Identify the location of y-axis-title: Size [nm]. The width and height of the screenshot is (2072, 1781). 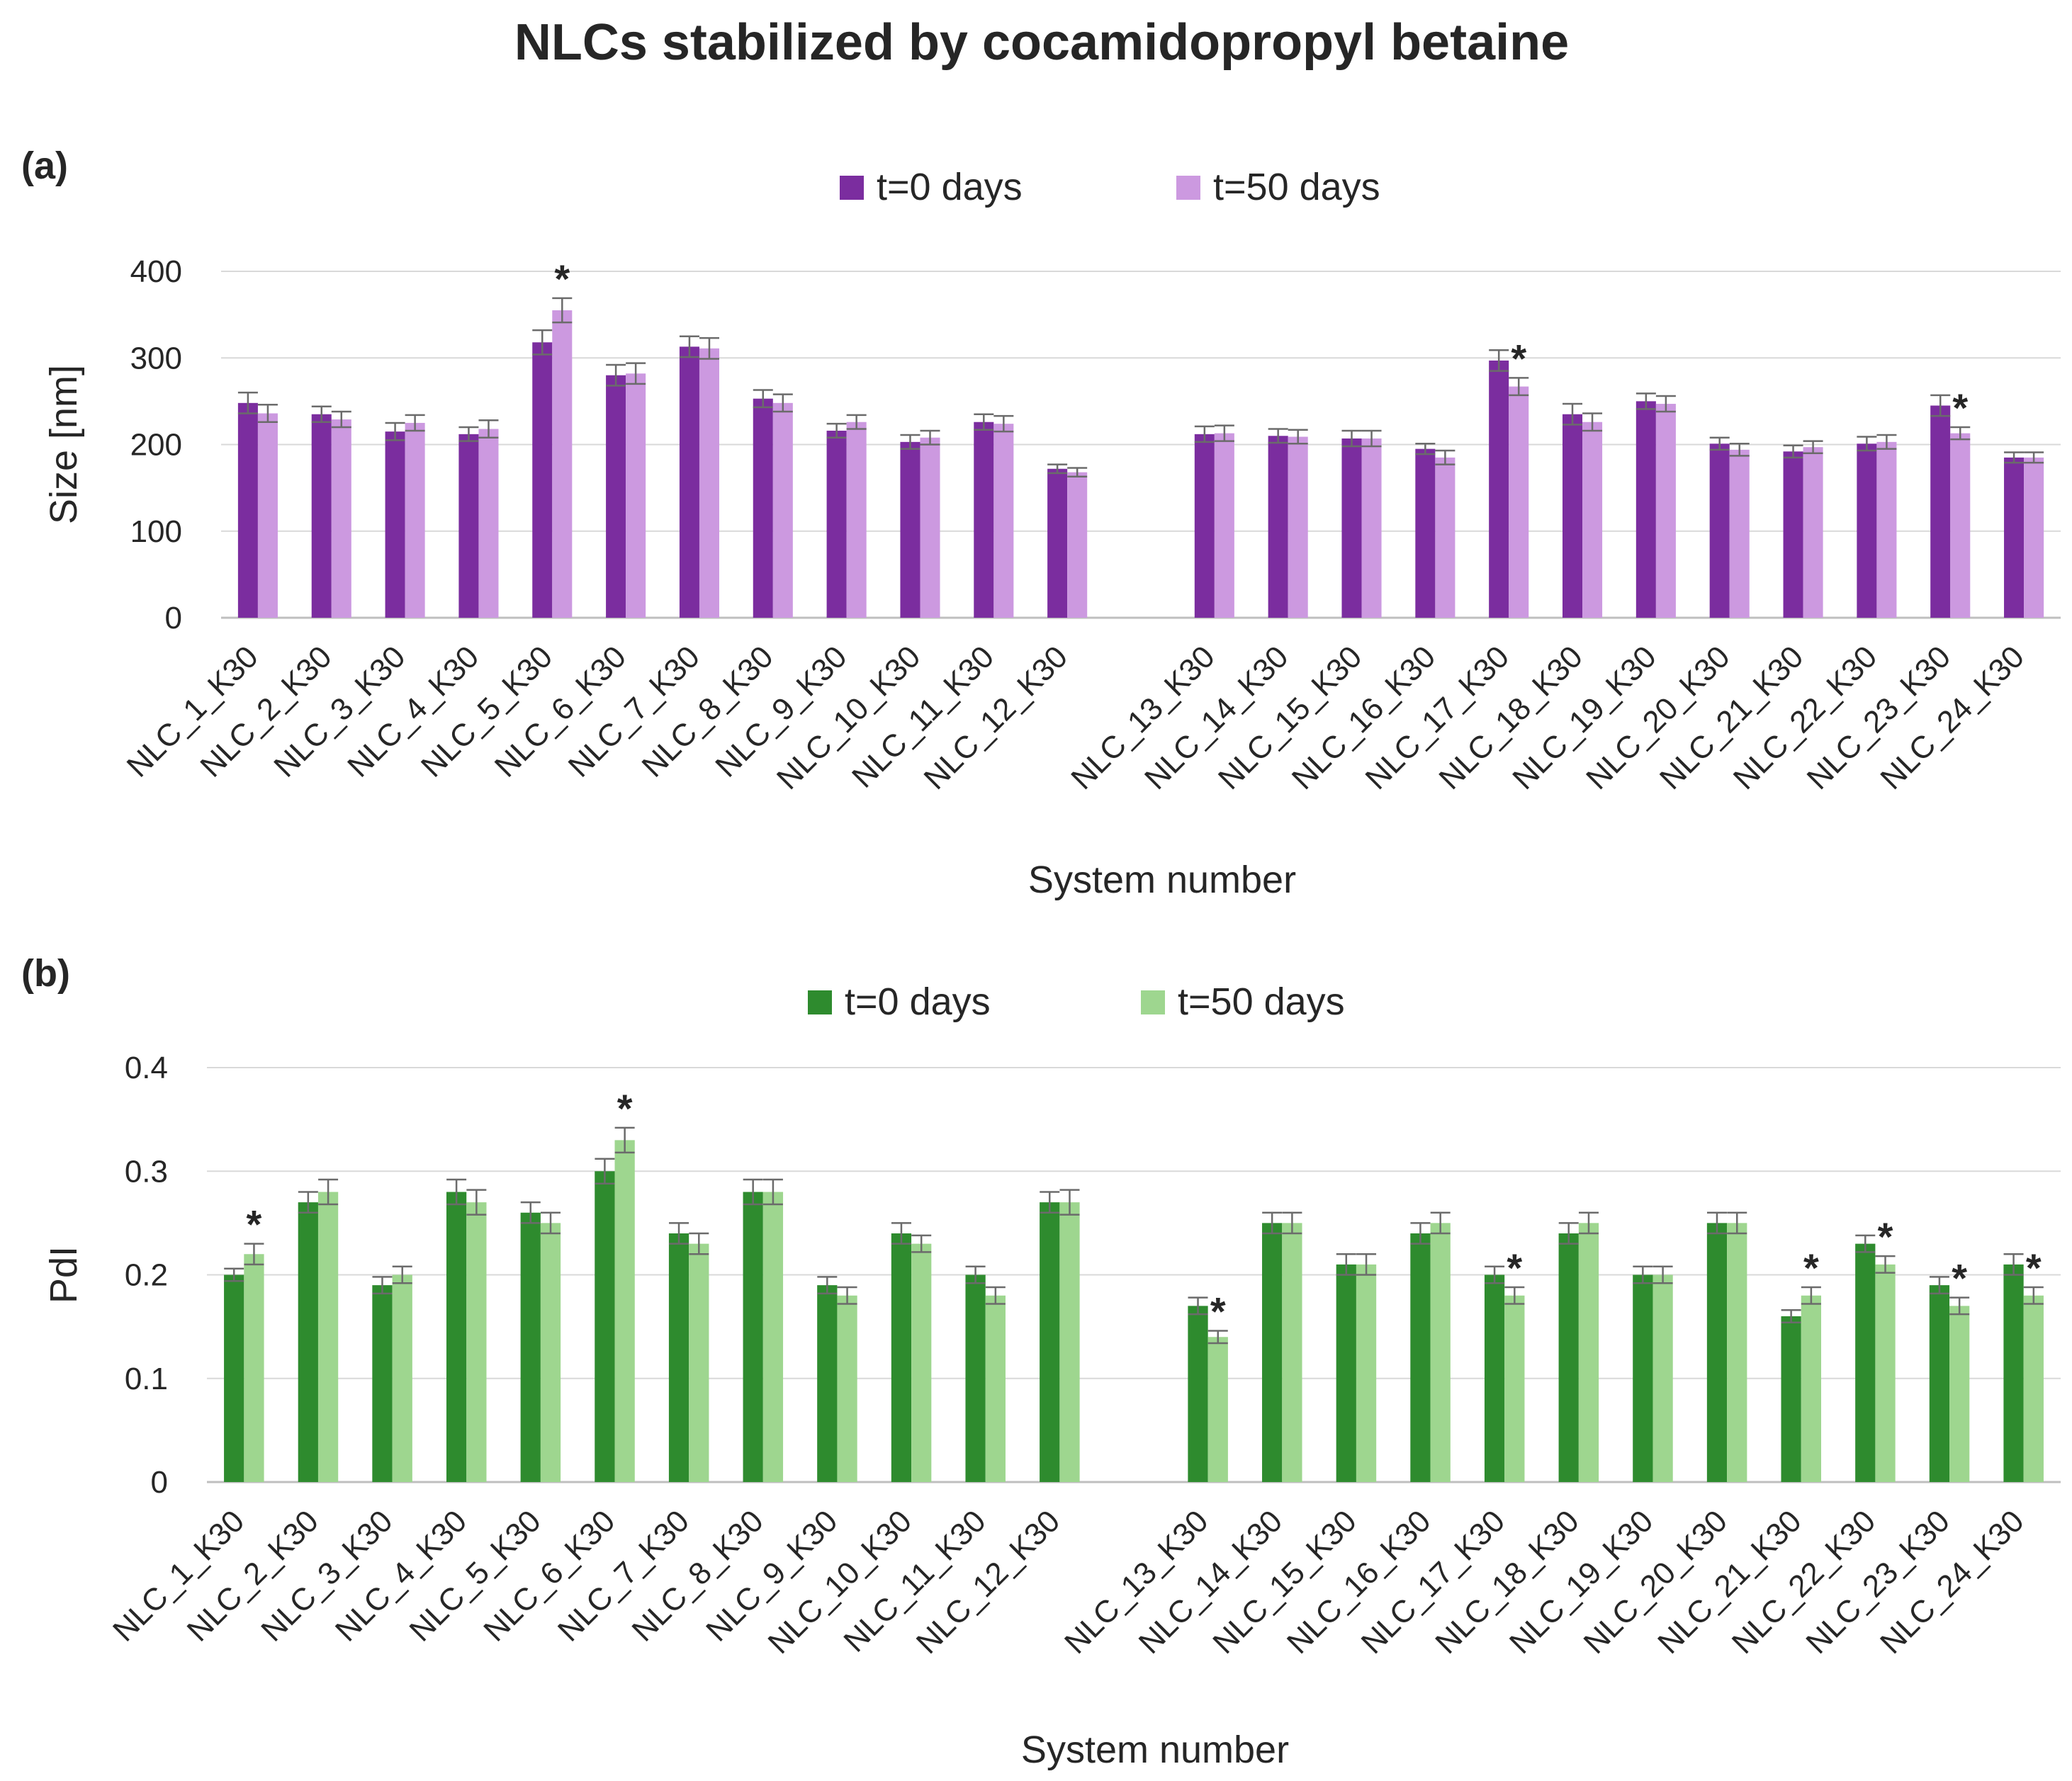
(64, 444).